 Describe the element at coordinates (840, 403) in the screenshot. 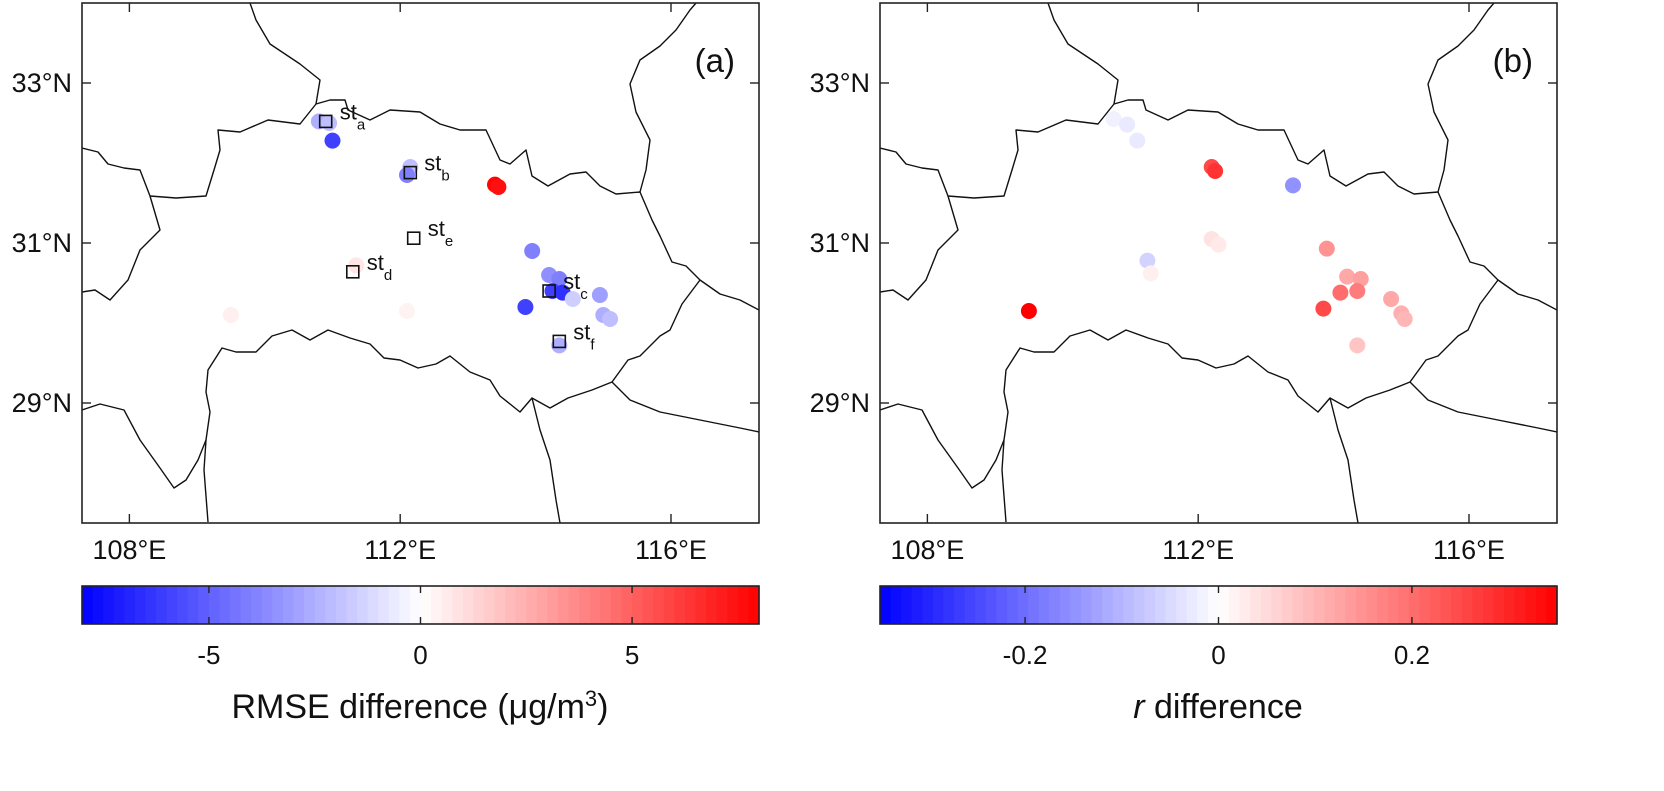

I see `y-tick-label: 29°N` at that location.